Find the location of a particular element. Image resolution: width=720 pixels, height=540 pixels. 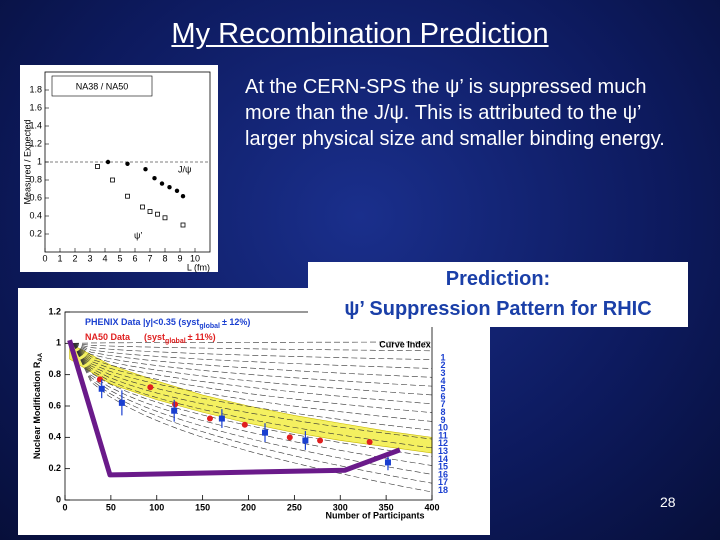

curve-index-label: 2 is located at coordinates (442, 365).